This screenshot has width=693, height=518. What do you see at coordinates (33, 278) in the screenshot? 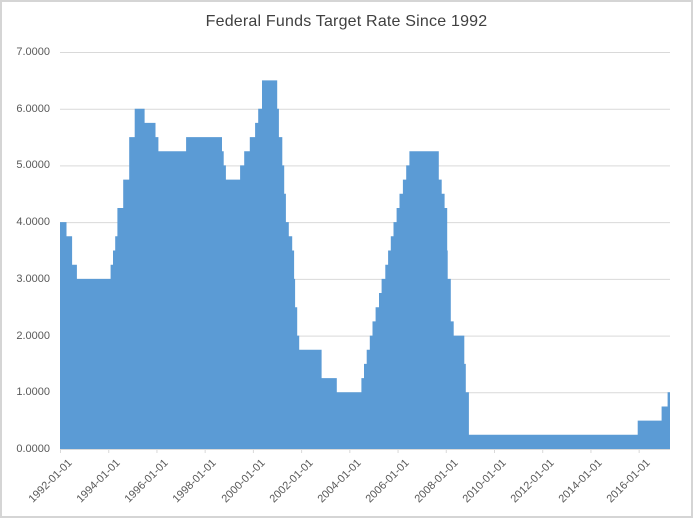
I see `y-axis-label: 3.0000` at bounding box center [33, 278].